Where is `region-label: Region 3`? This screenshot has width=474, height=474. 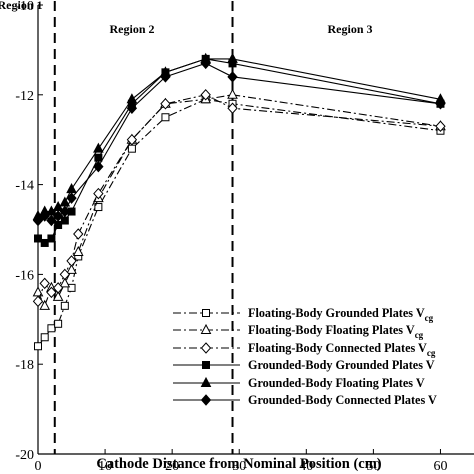
region-label: Region 3 is located at coordinates (350, 29).